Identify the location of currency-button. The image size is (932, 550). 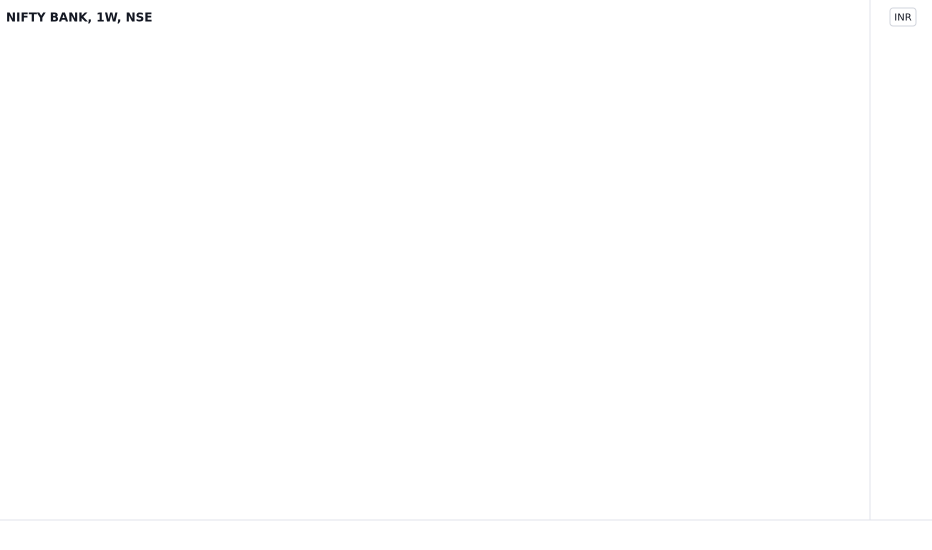
(903, 17).